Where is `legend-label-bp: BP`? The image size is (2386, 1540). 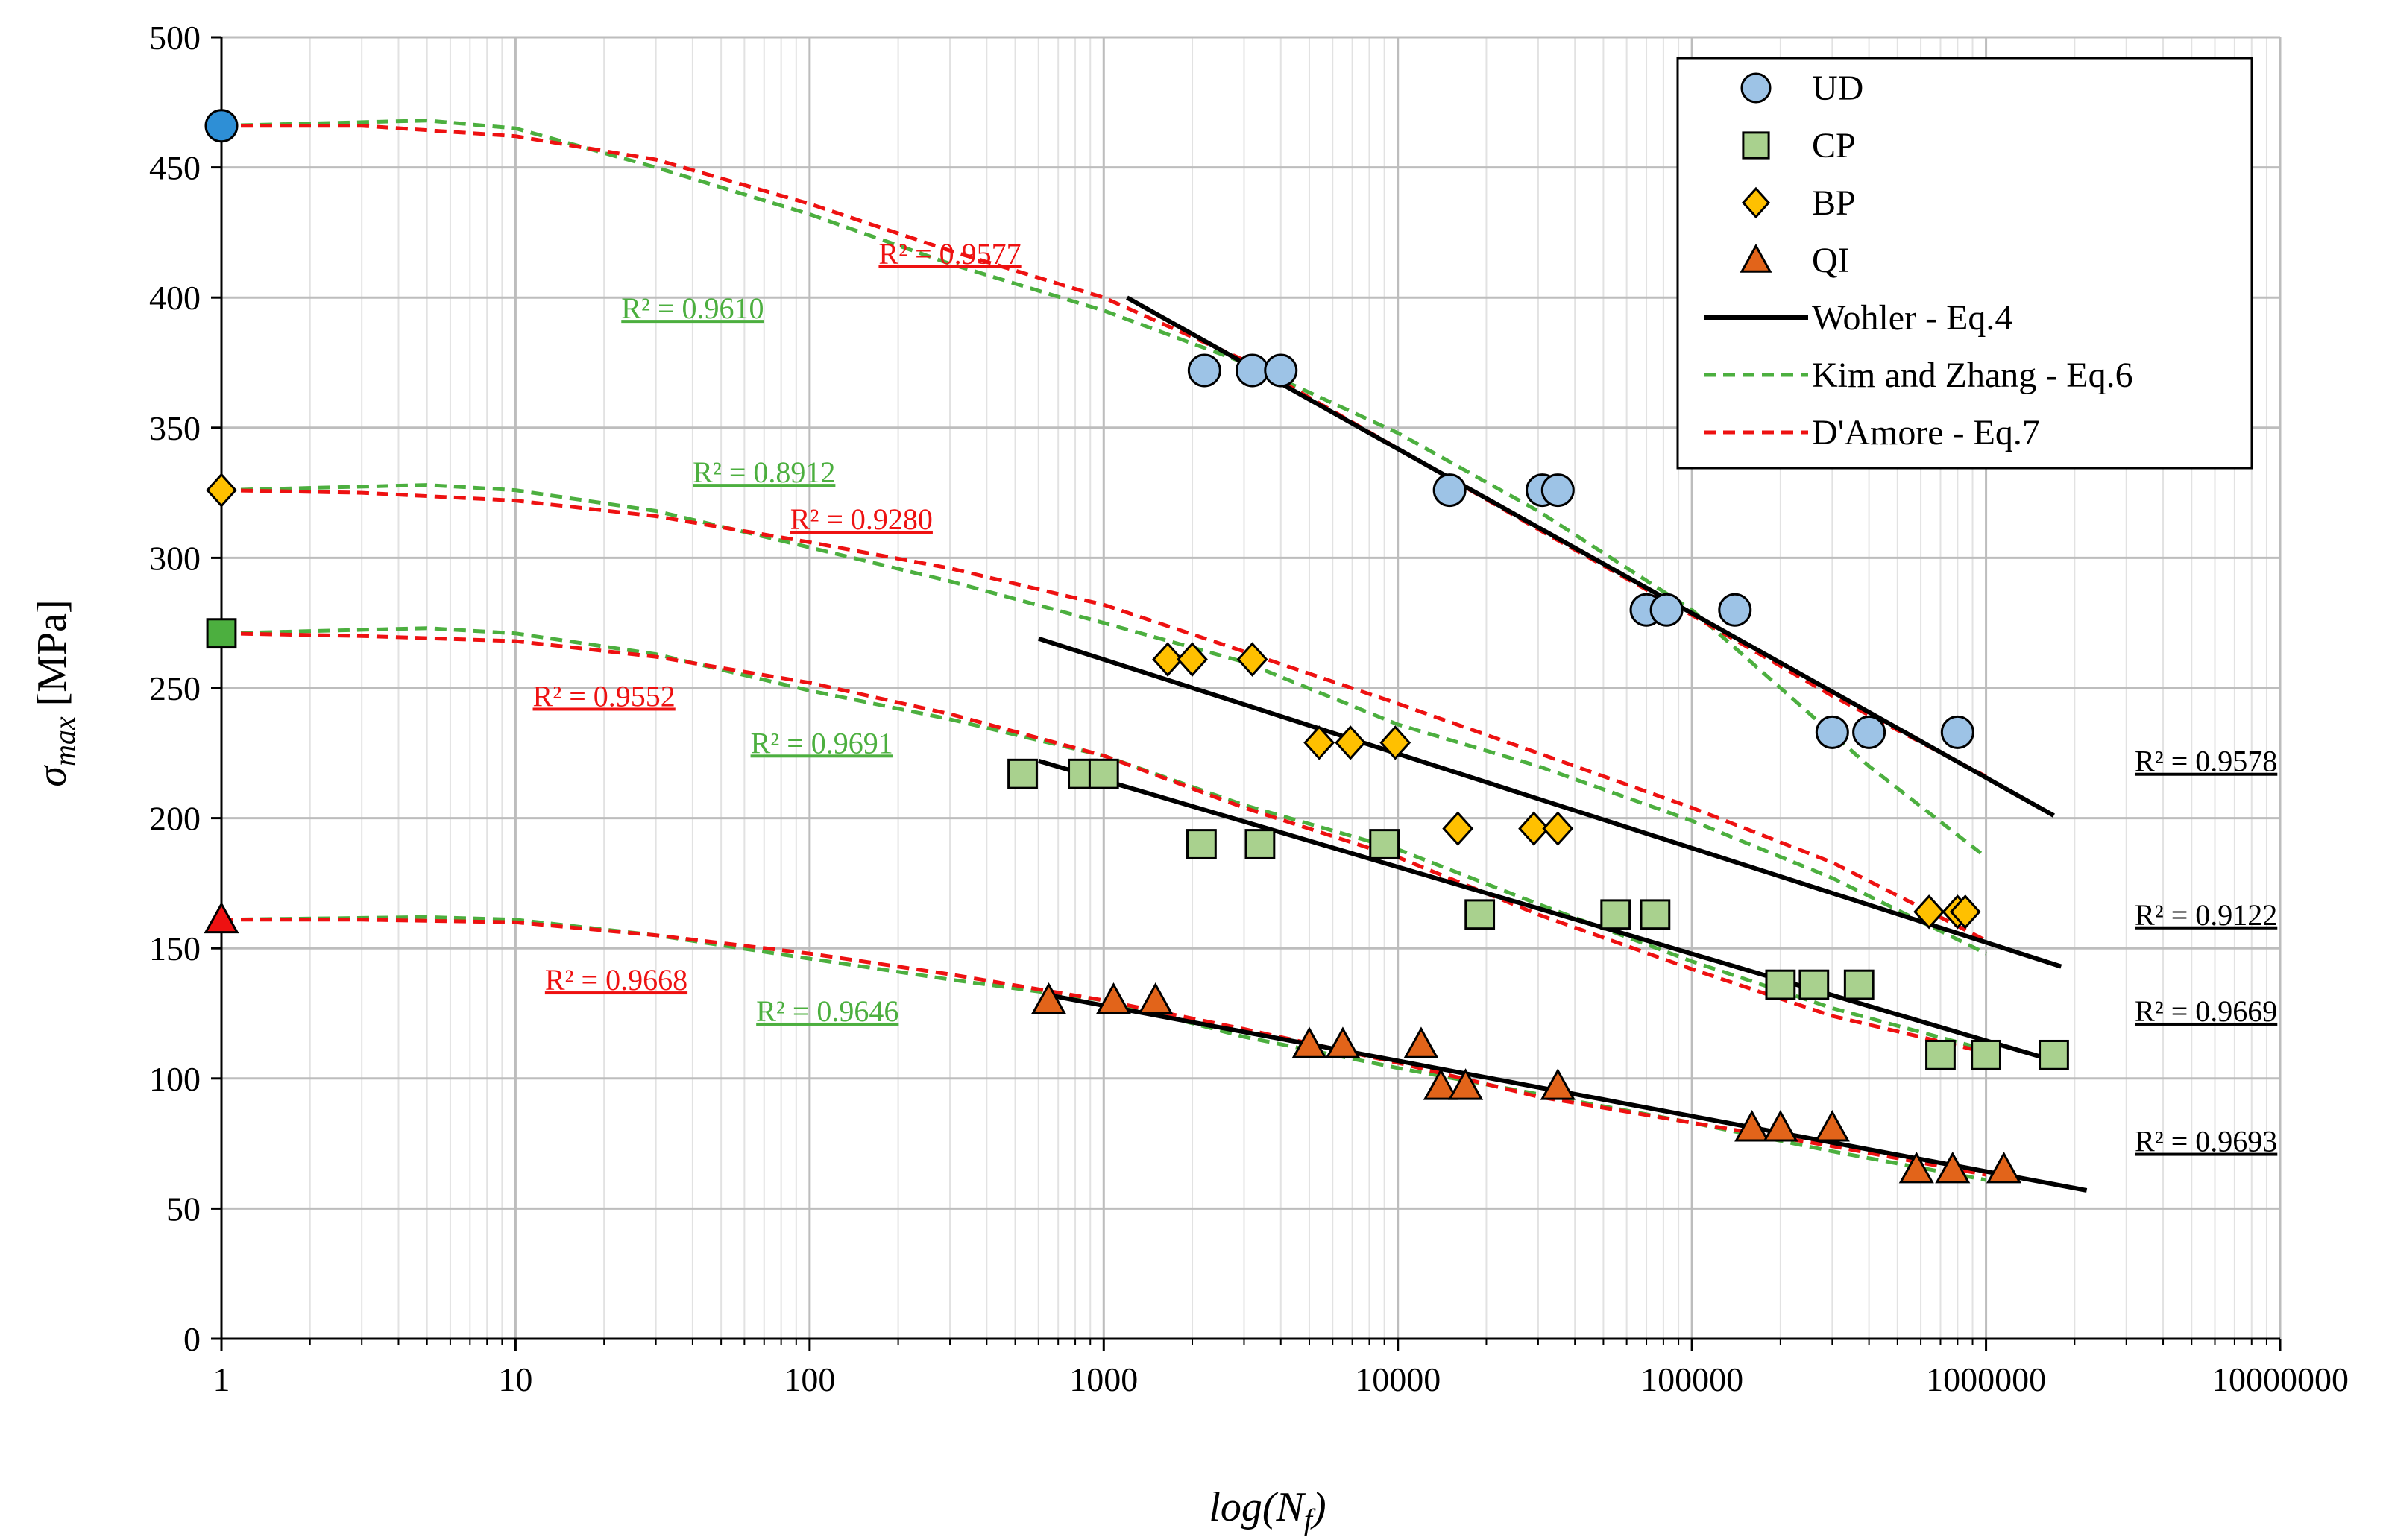
legend-label-bp: BP is located at coordinates (1834, 203).